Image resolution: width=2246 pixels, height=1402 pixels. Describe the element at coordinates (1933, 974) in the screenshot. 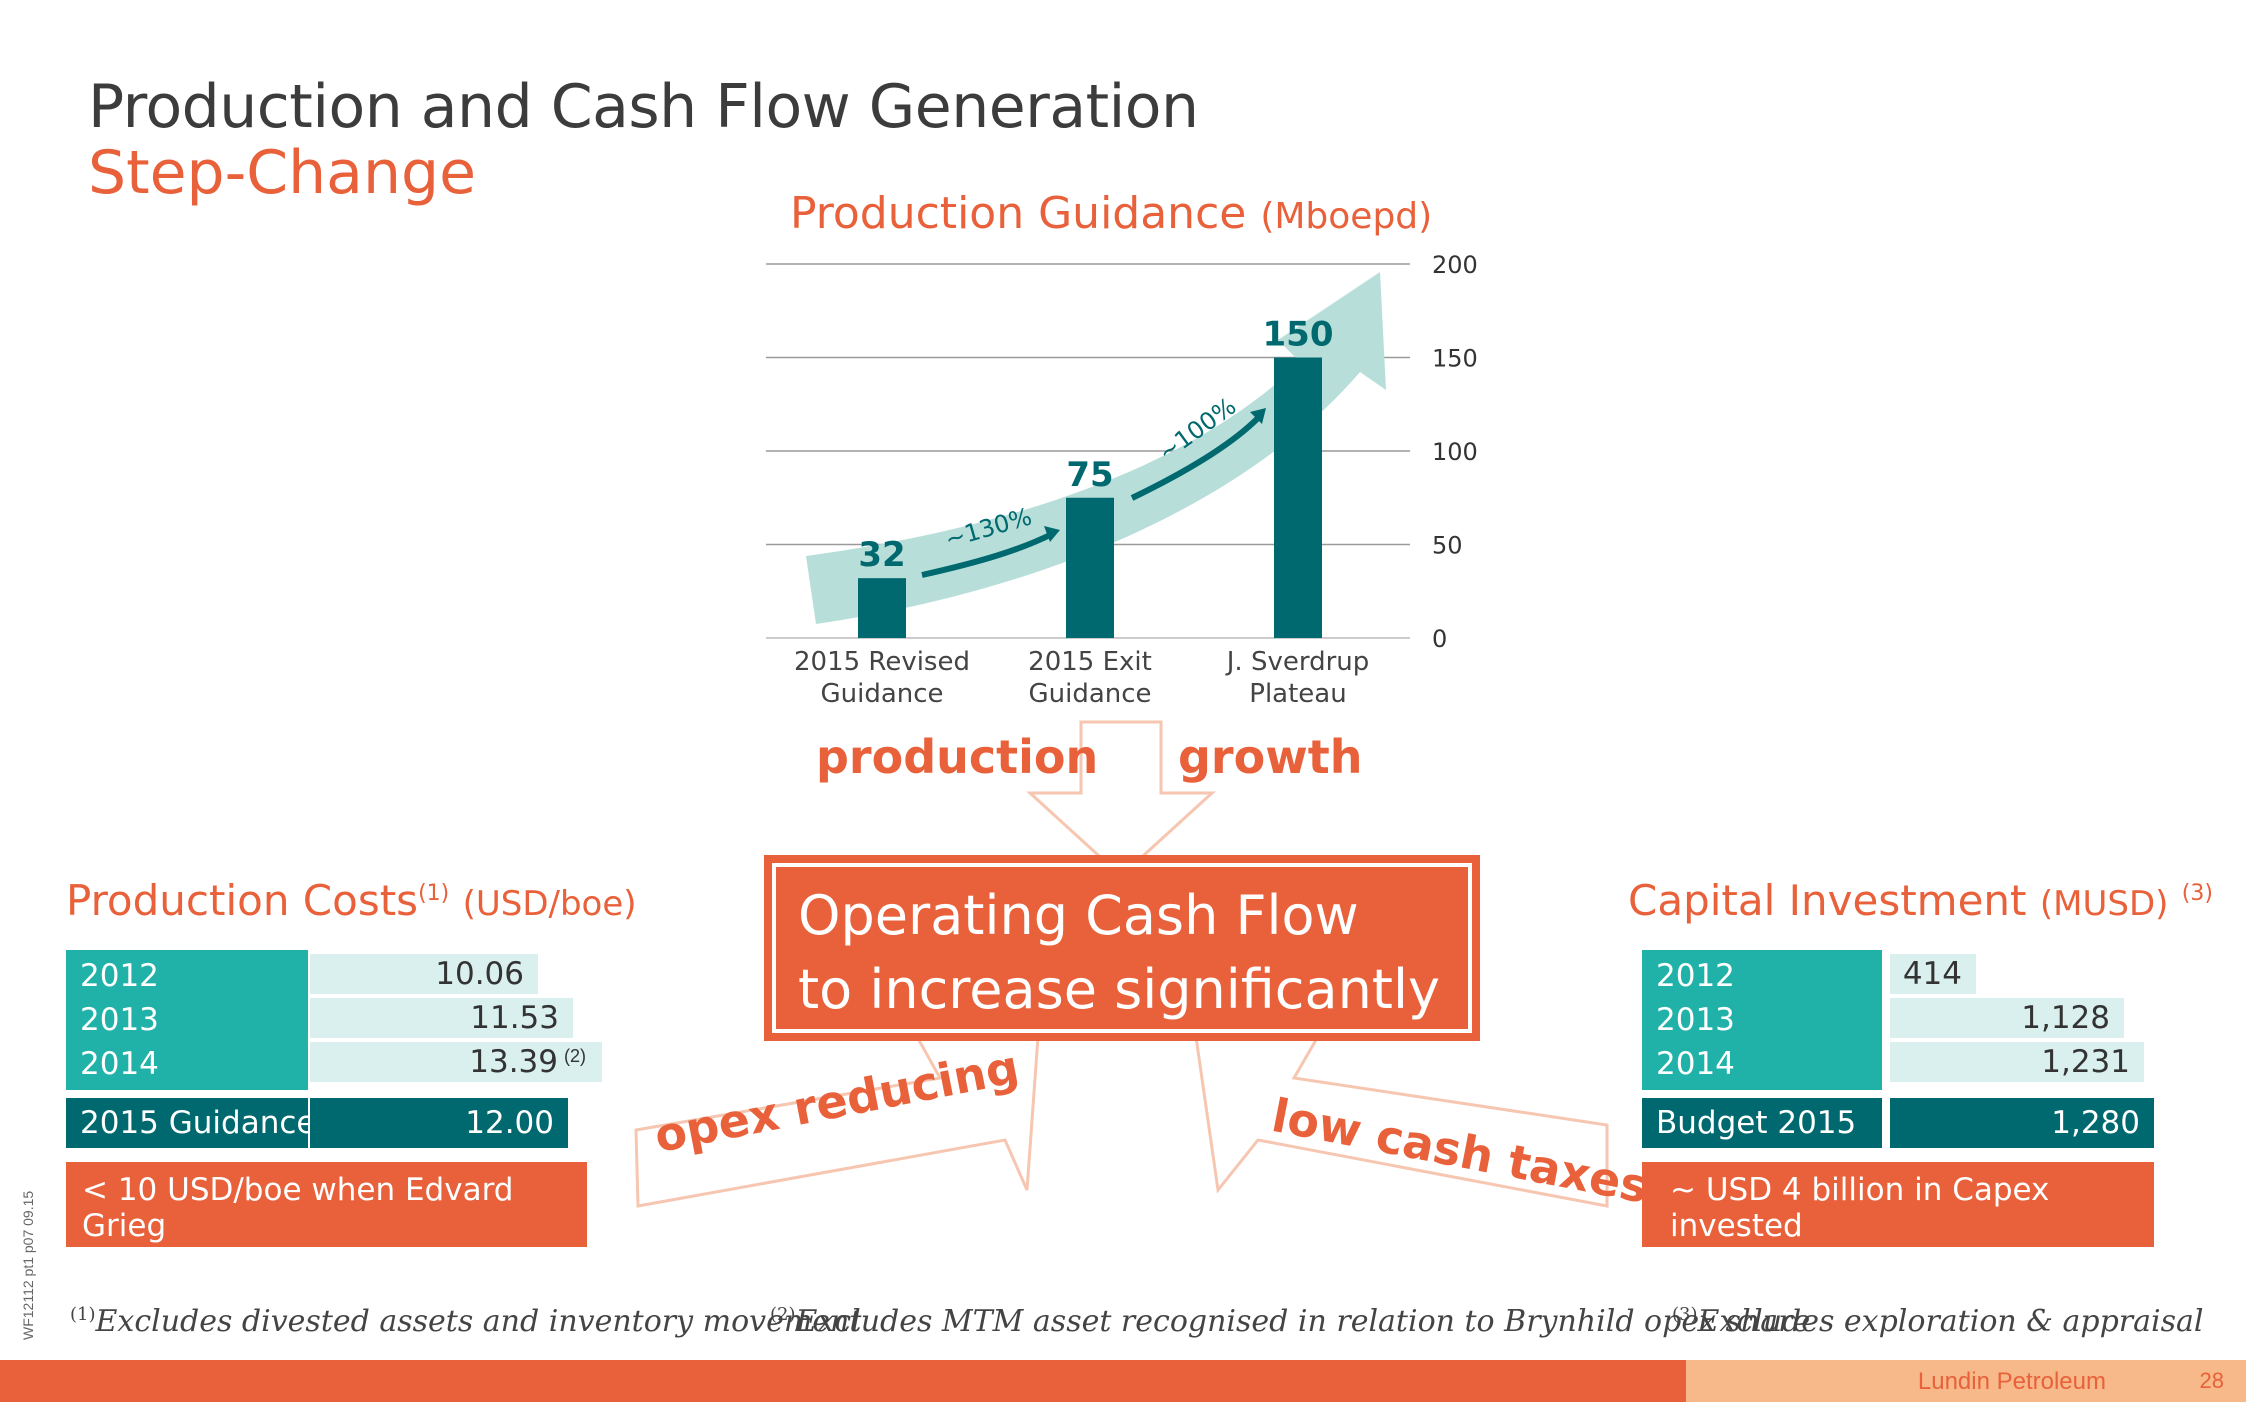

I see `table-value-bar: 414` at that location.